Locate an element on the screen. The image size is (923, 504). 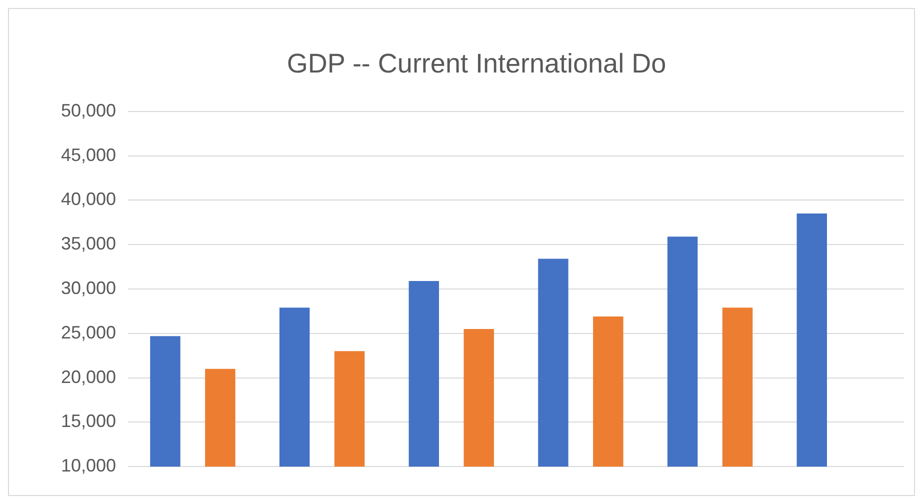
y-tick-label: 15,000 is located at coordinates (88, 421).